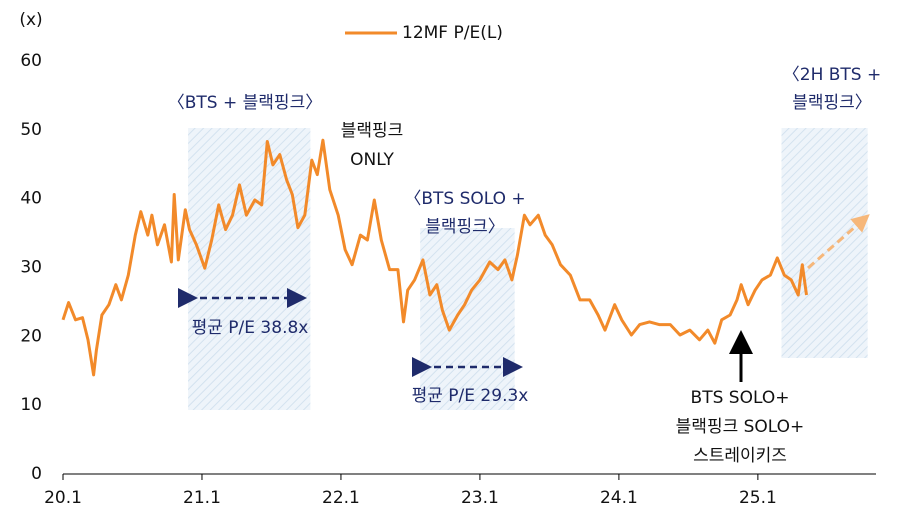  What do you see at coordinates (740, 427) in the screenshot?
I see `annotation: 블랙핑크 SOLO+` at bounding box center [740, 427].